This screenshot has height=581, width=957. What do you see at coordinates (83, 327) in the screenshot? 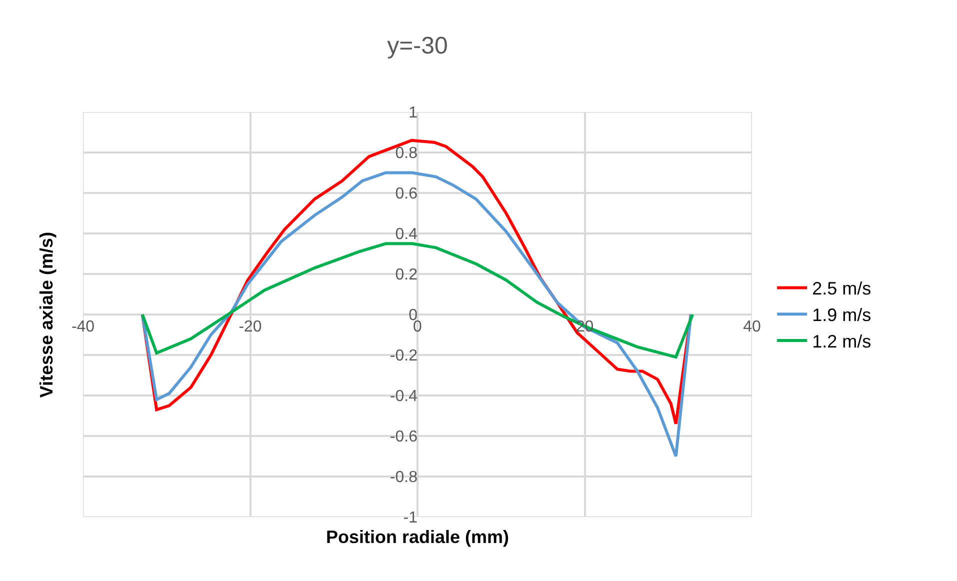
I see `x-tick-label: -40` at bounding box center [83, 327].